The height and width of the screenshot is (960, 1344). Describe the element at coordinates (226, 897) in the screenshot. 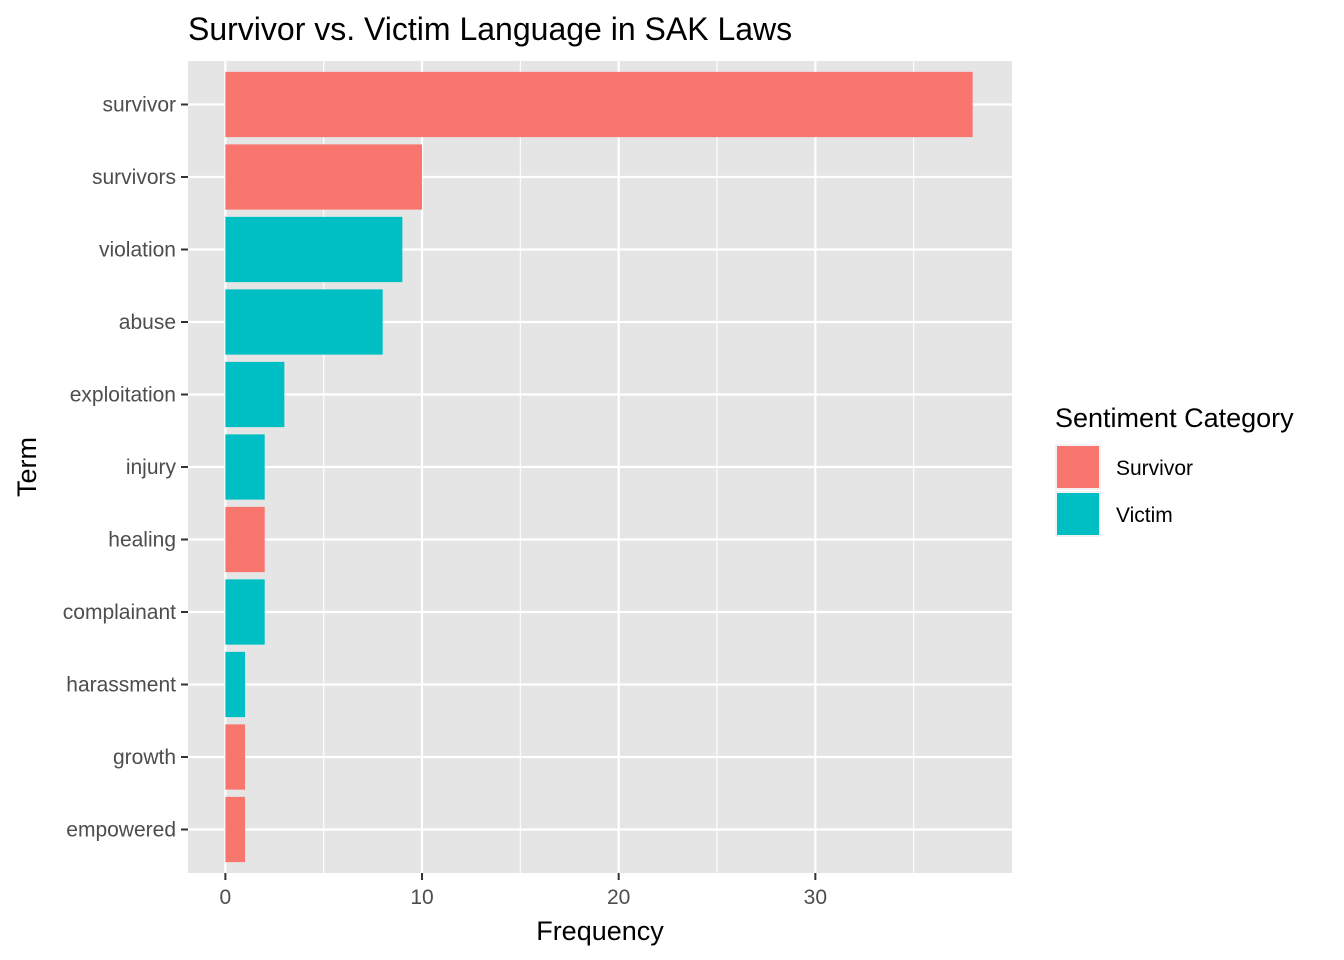

I see `x-tick-label: 0` at that location.